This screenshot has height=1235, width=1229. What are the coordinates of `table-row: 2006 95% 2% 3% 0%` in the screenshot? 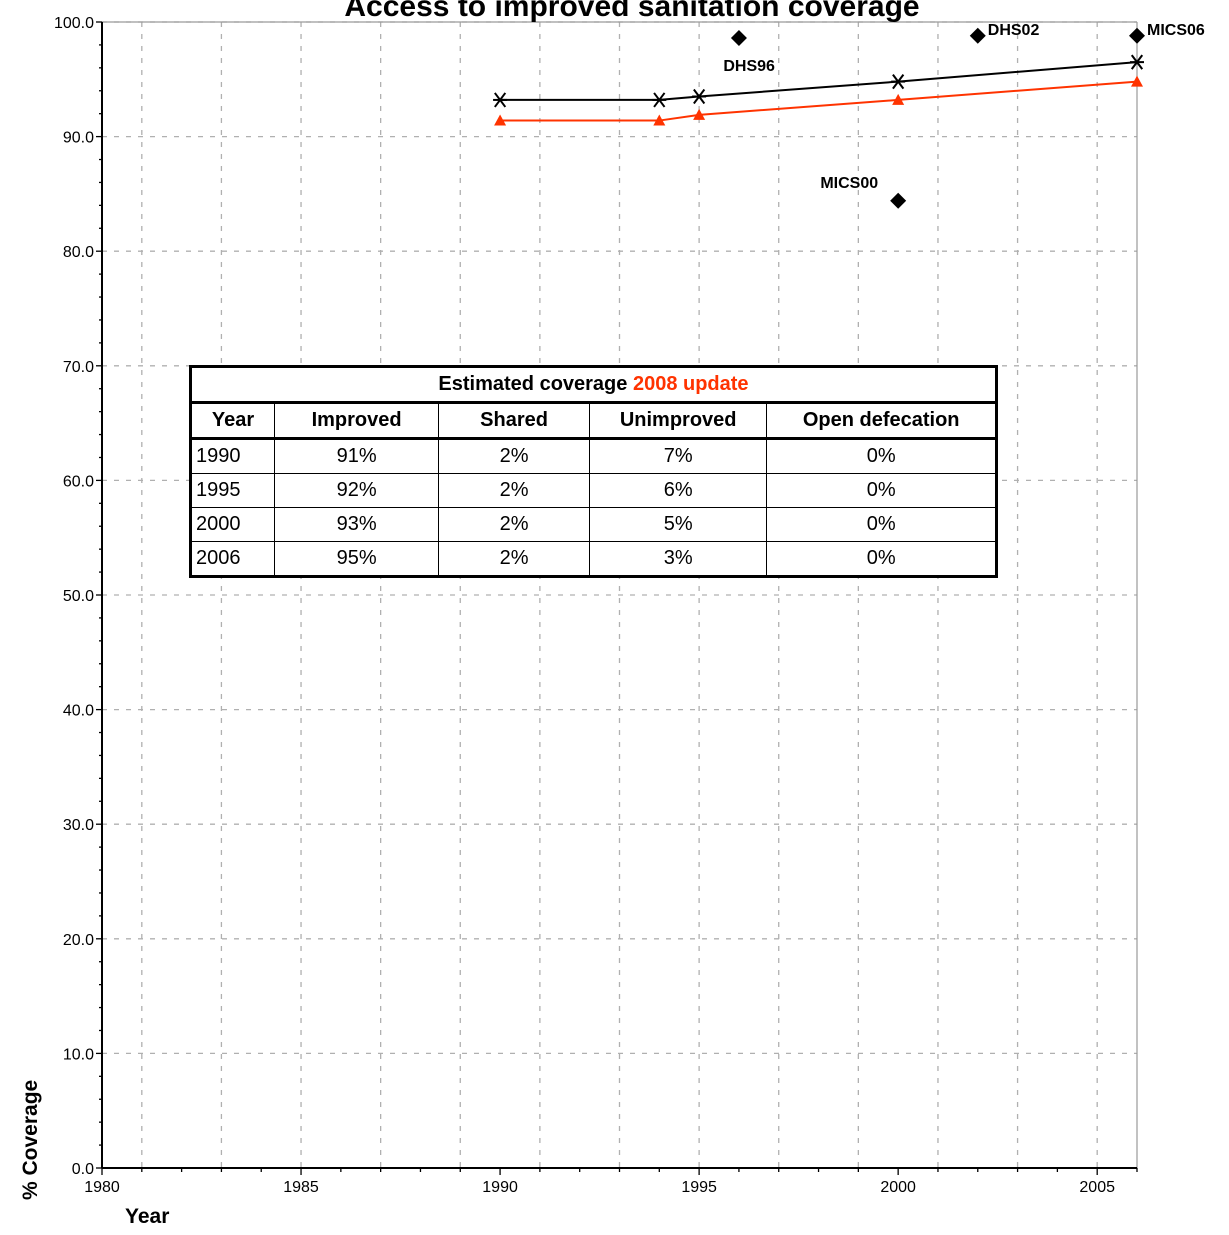 It's located at (593, 559).